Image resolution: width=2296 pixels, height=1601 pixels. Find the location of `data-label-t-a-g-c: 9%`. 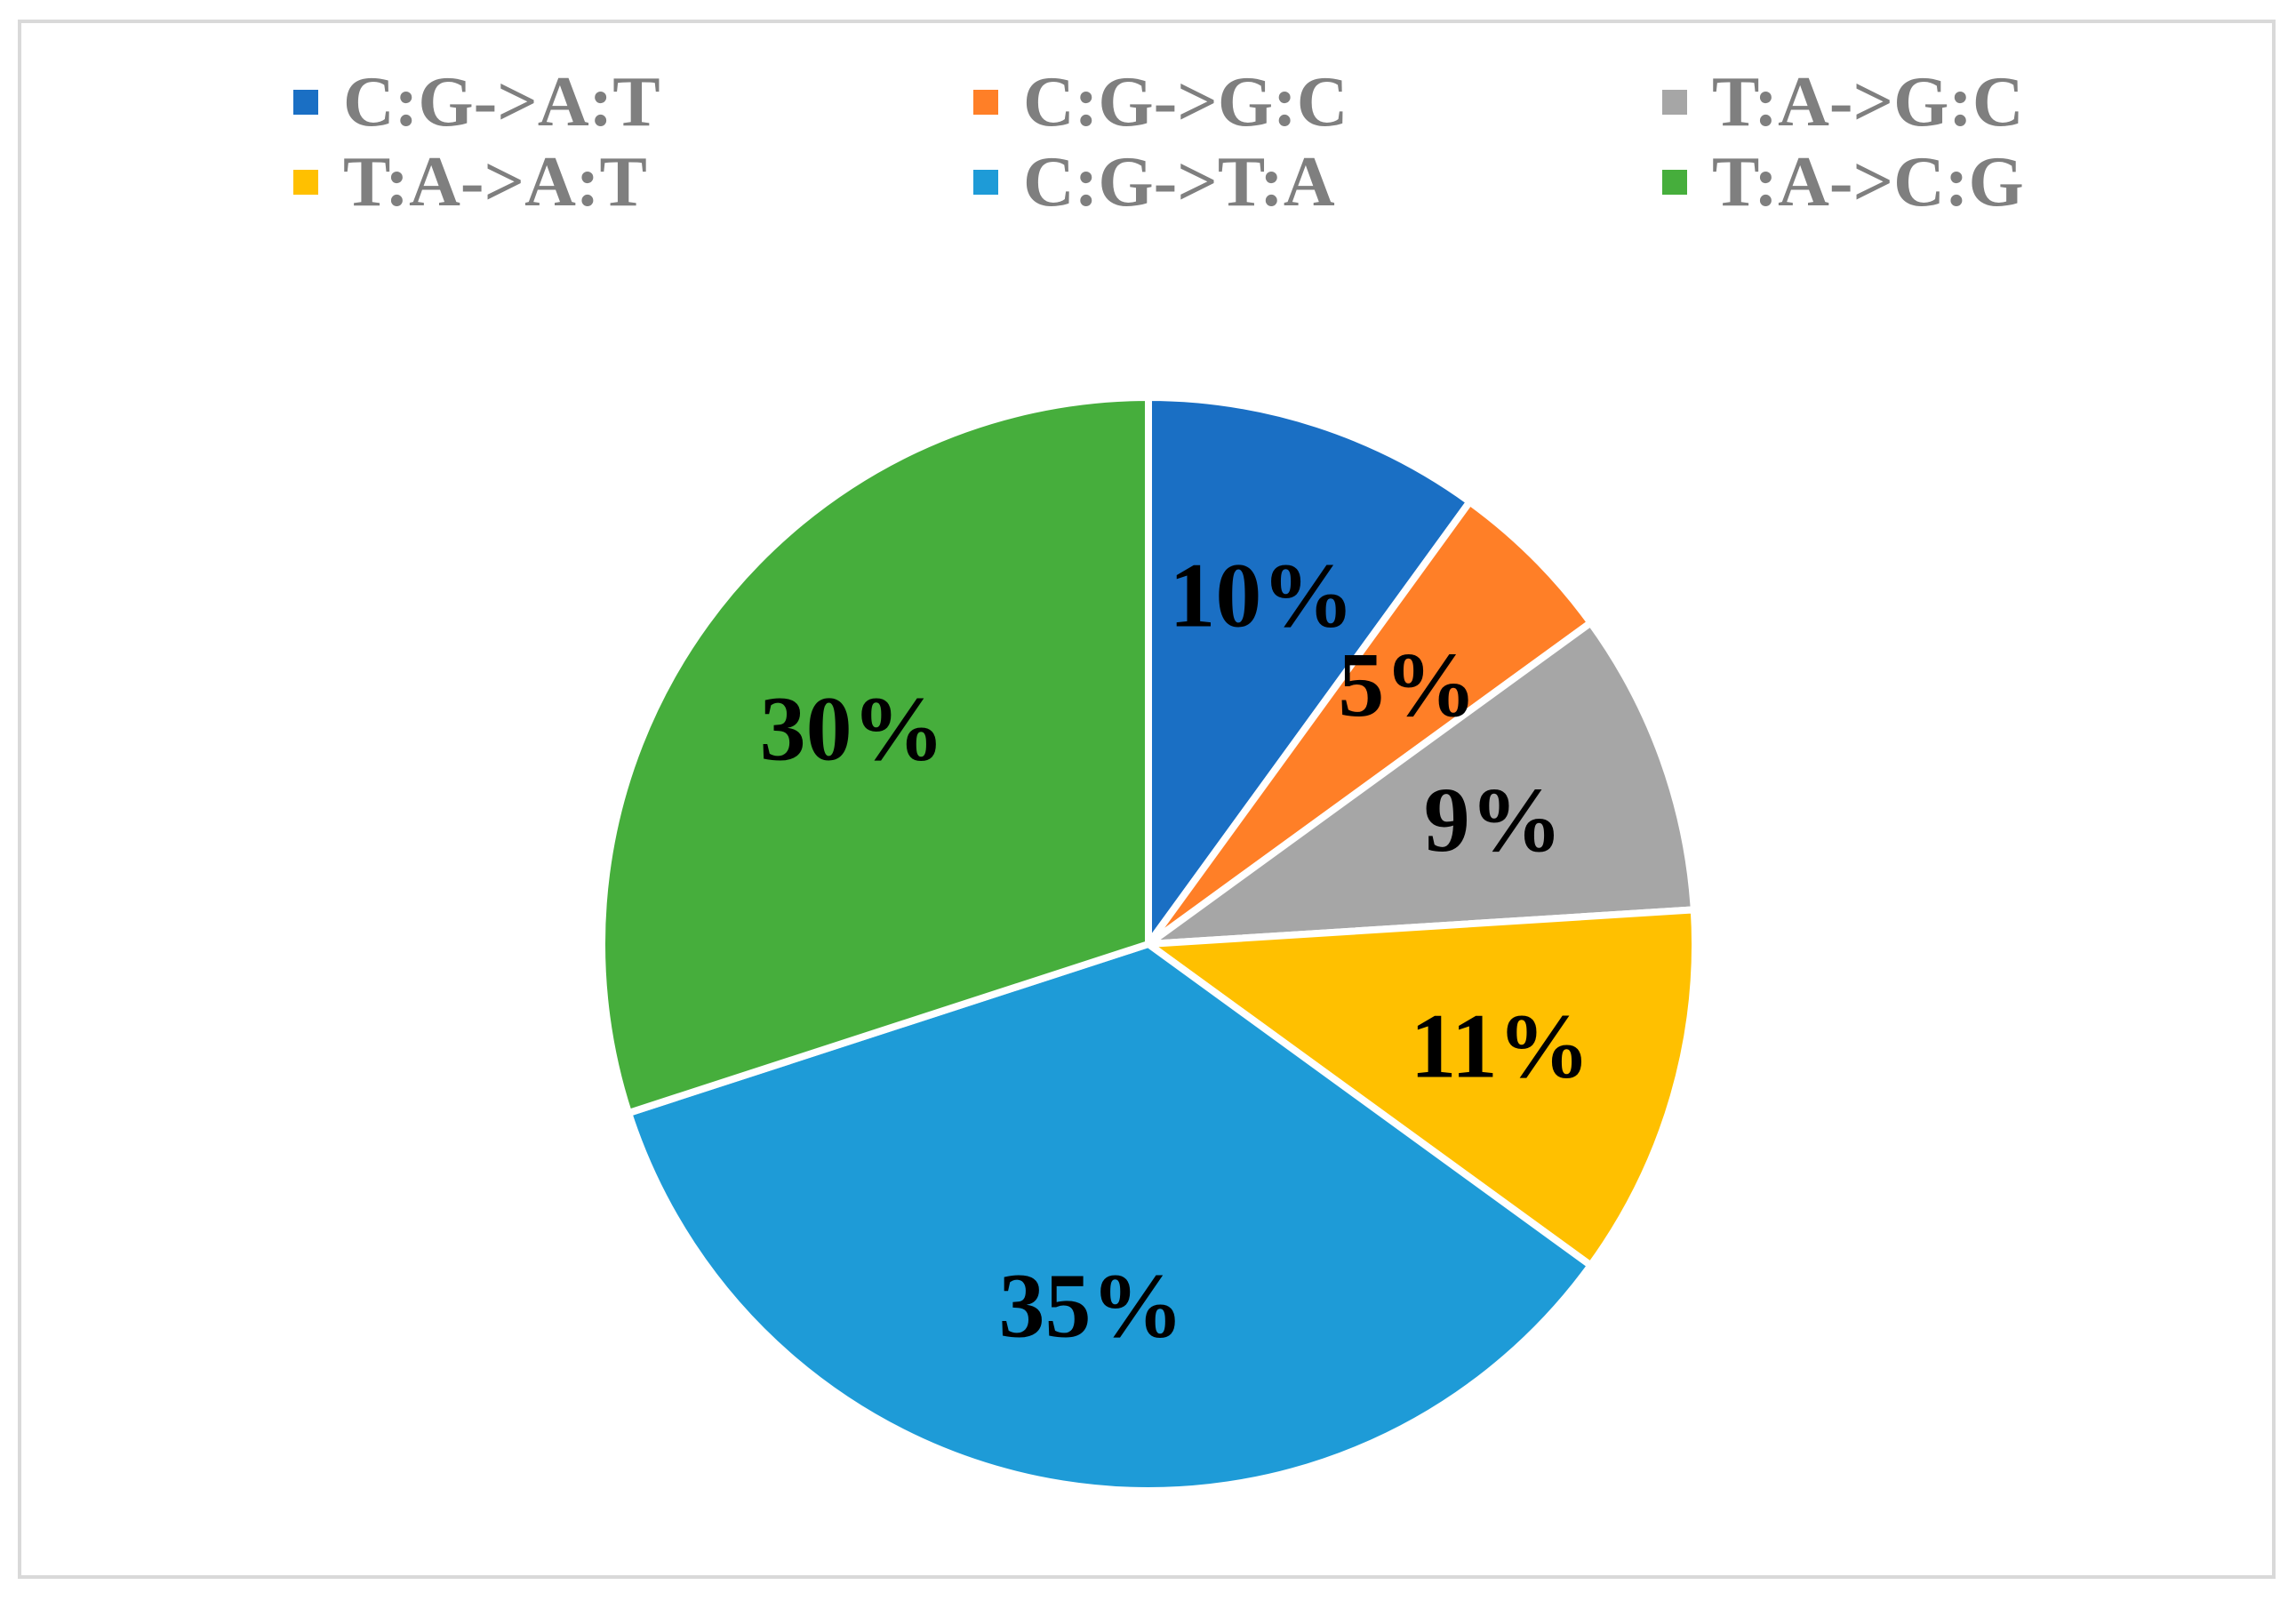

data-label-t-a-g-c: 9% is located at coordinates (1493, 820).